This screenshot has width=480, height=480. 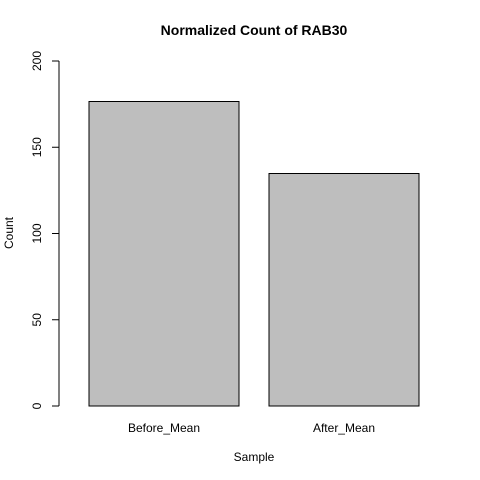 What do you see at coordinates (37, 405) in the screenshot?
I see `y-tick-label: 0` at bounding box center [37, 405].